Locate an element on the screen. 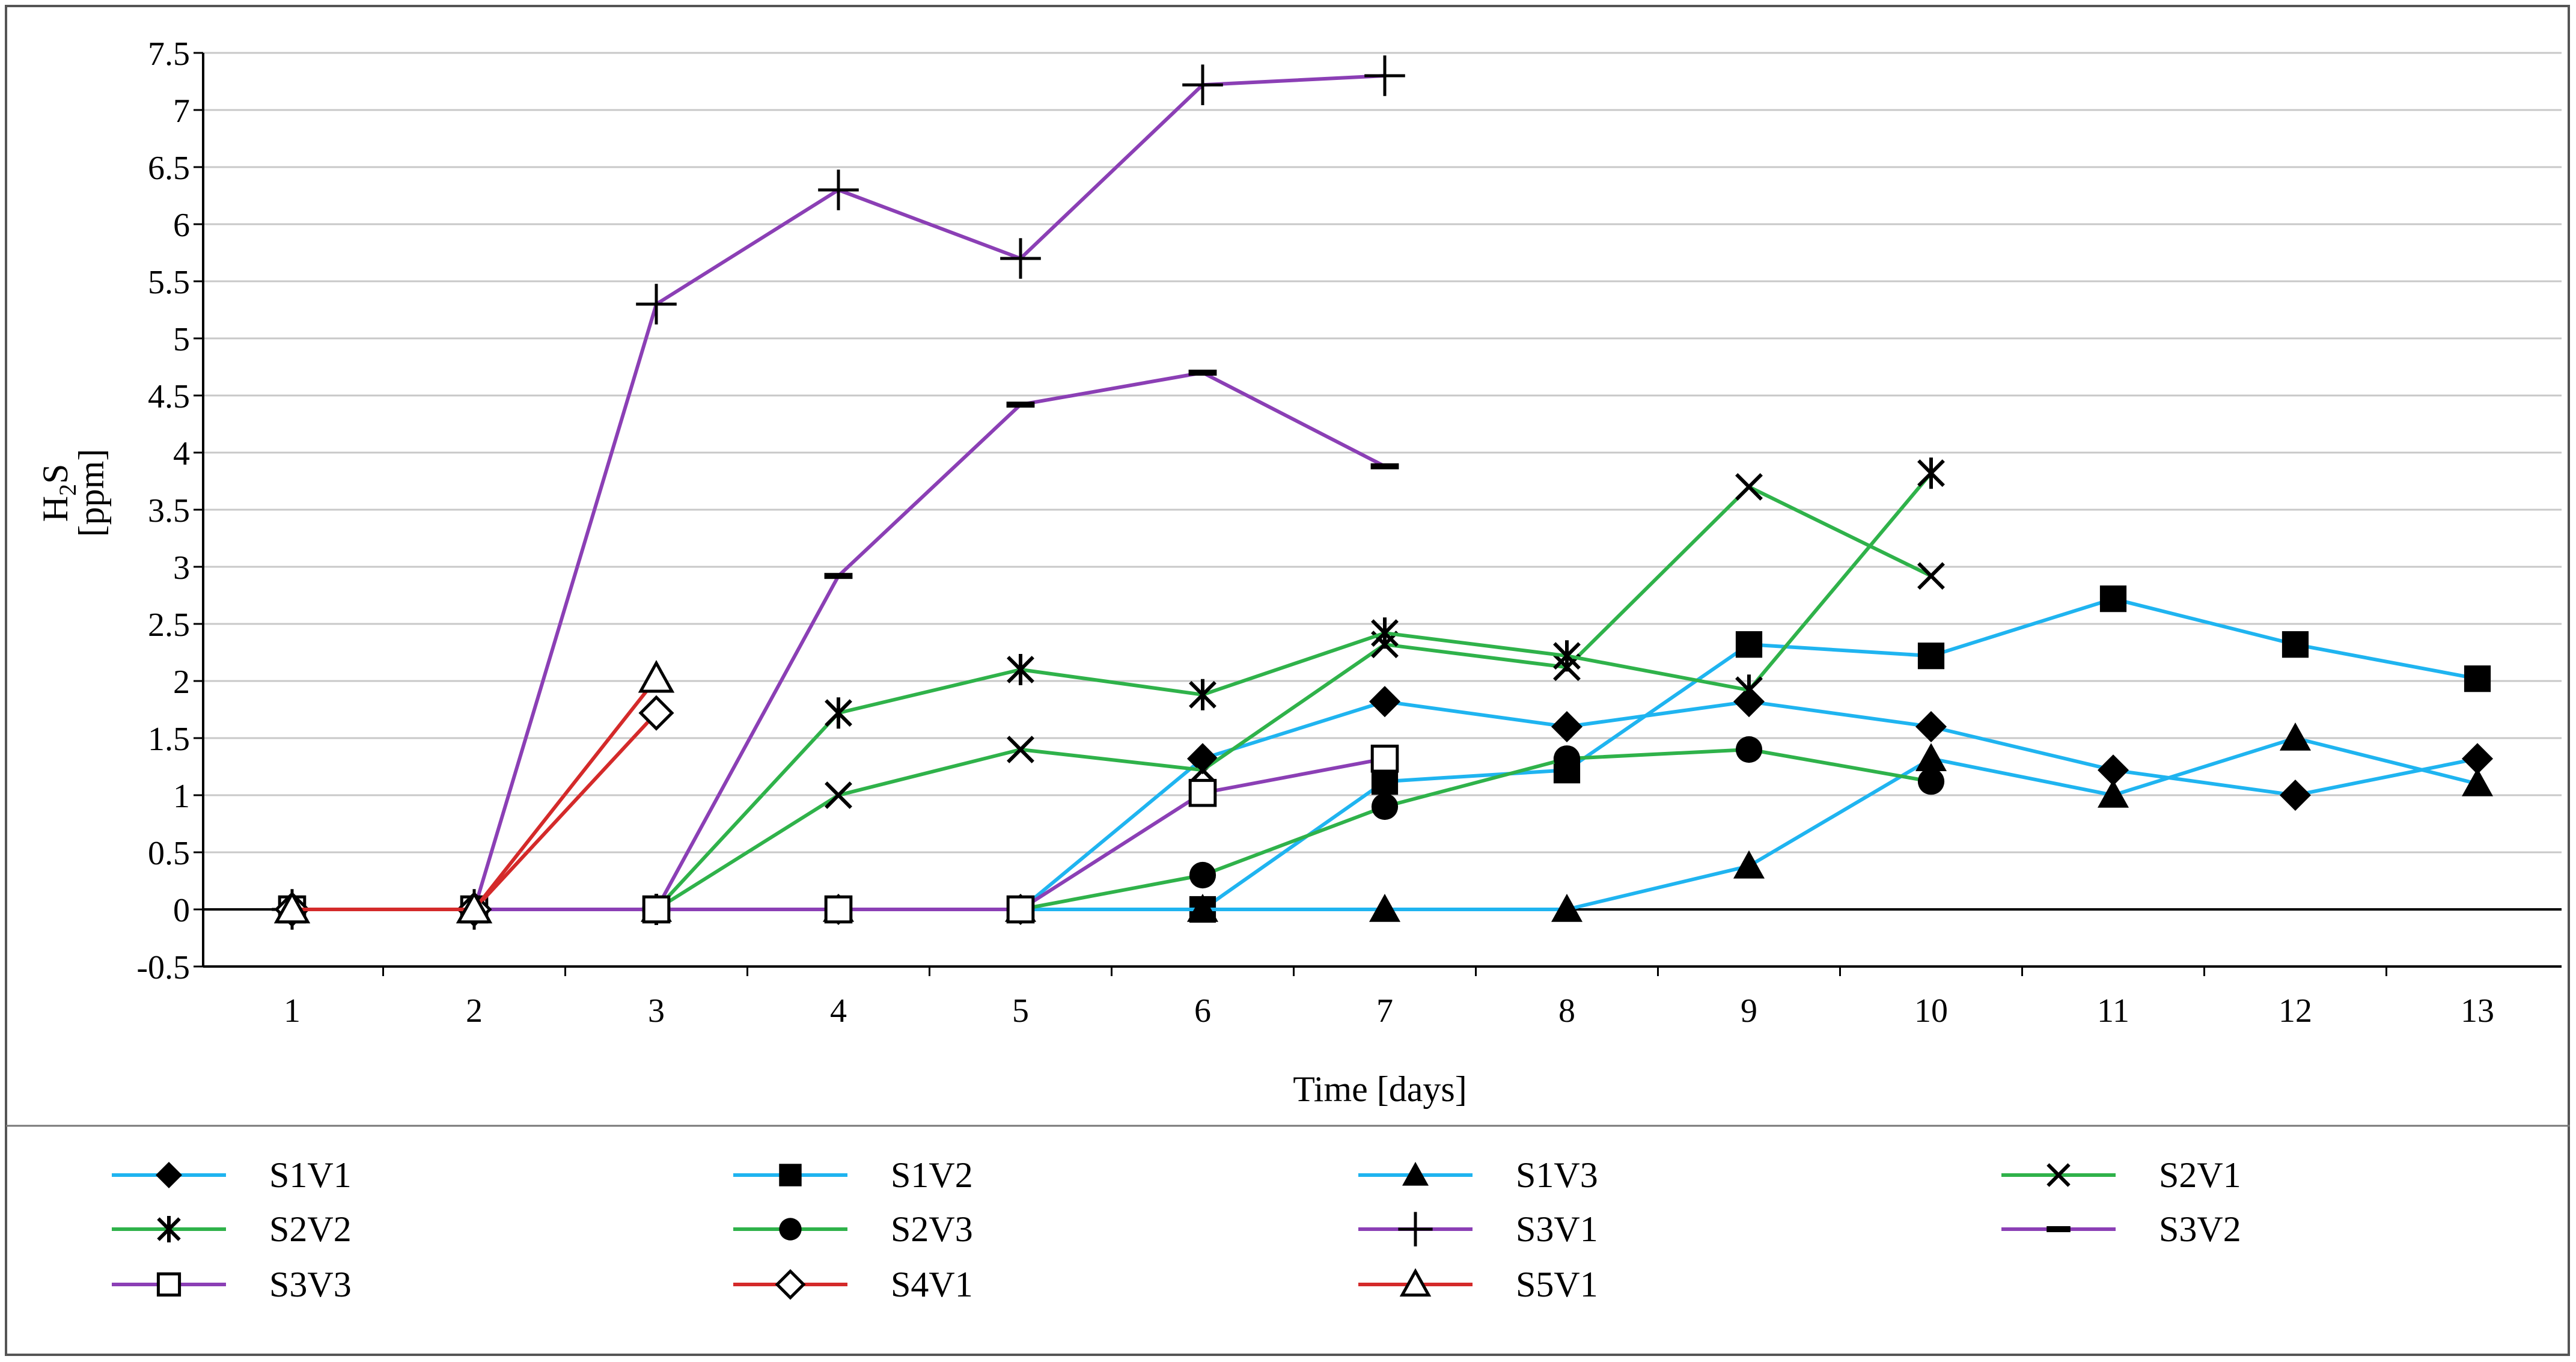 The height and width of the screenshot is (1362, 2576). x-tick-label: 2 is located at coordinates (474, 1011).